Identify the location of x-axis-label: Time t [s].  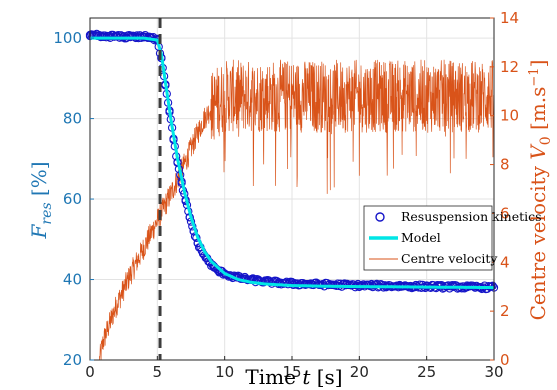
(293, 377).